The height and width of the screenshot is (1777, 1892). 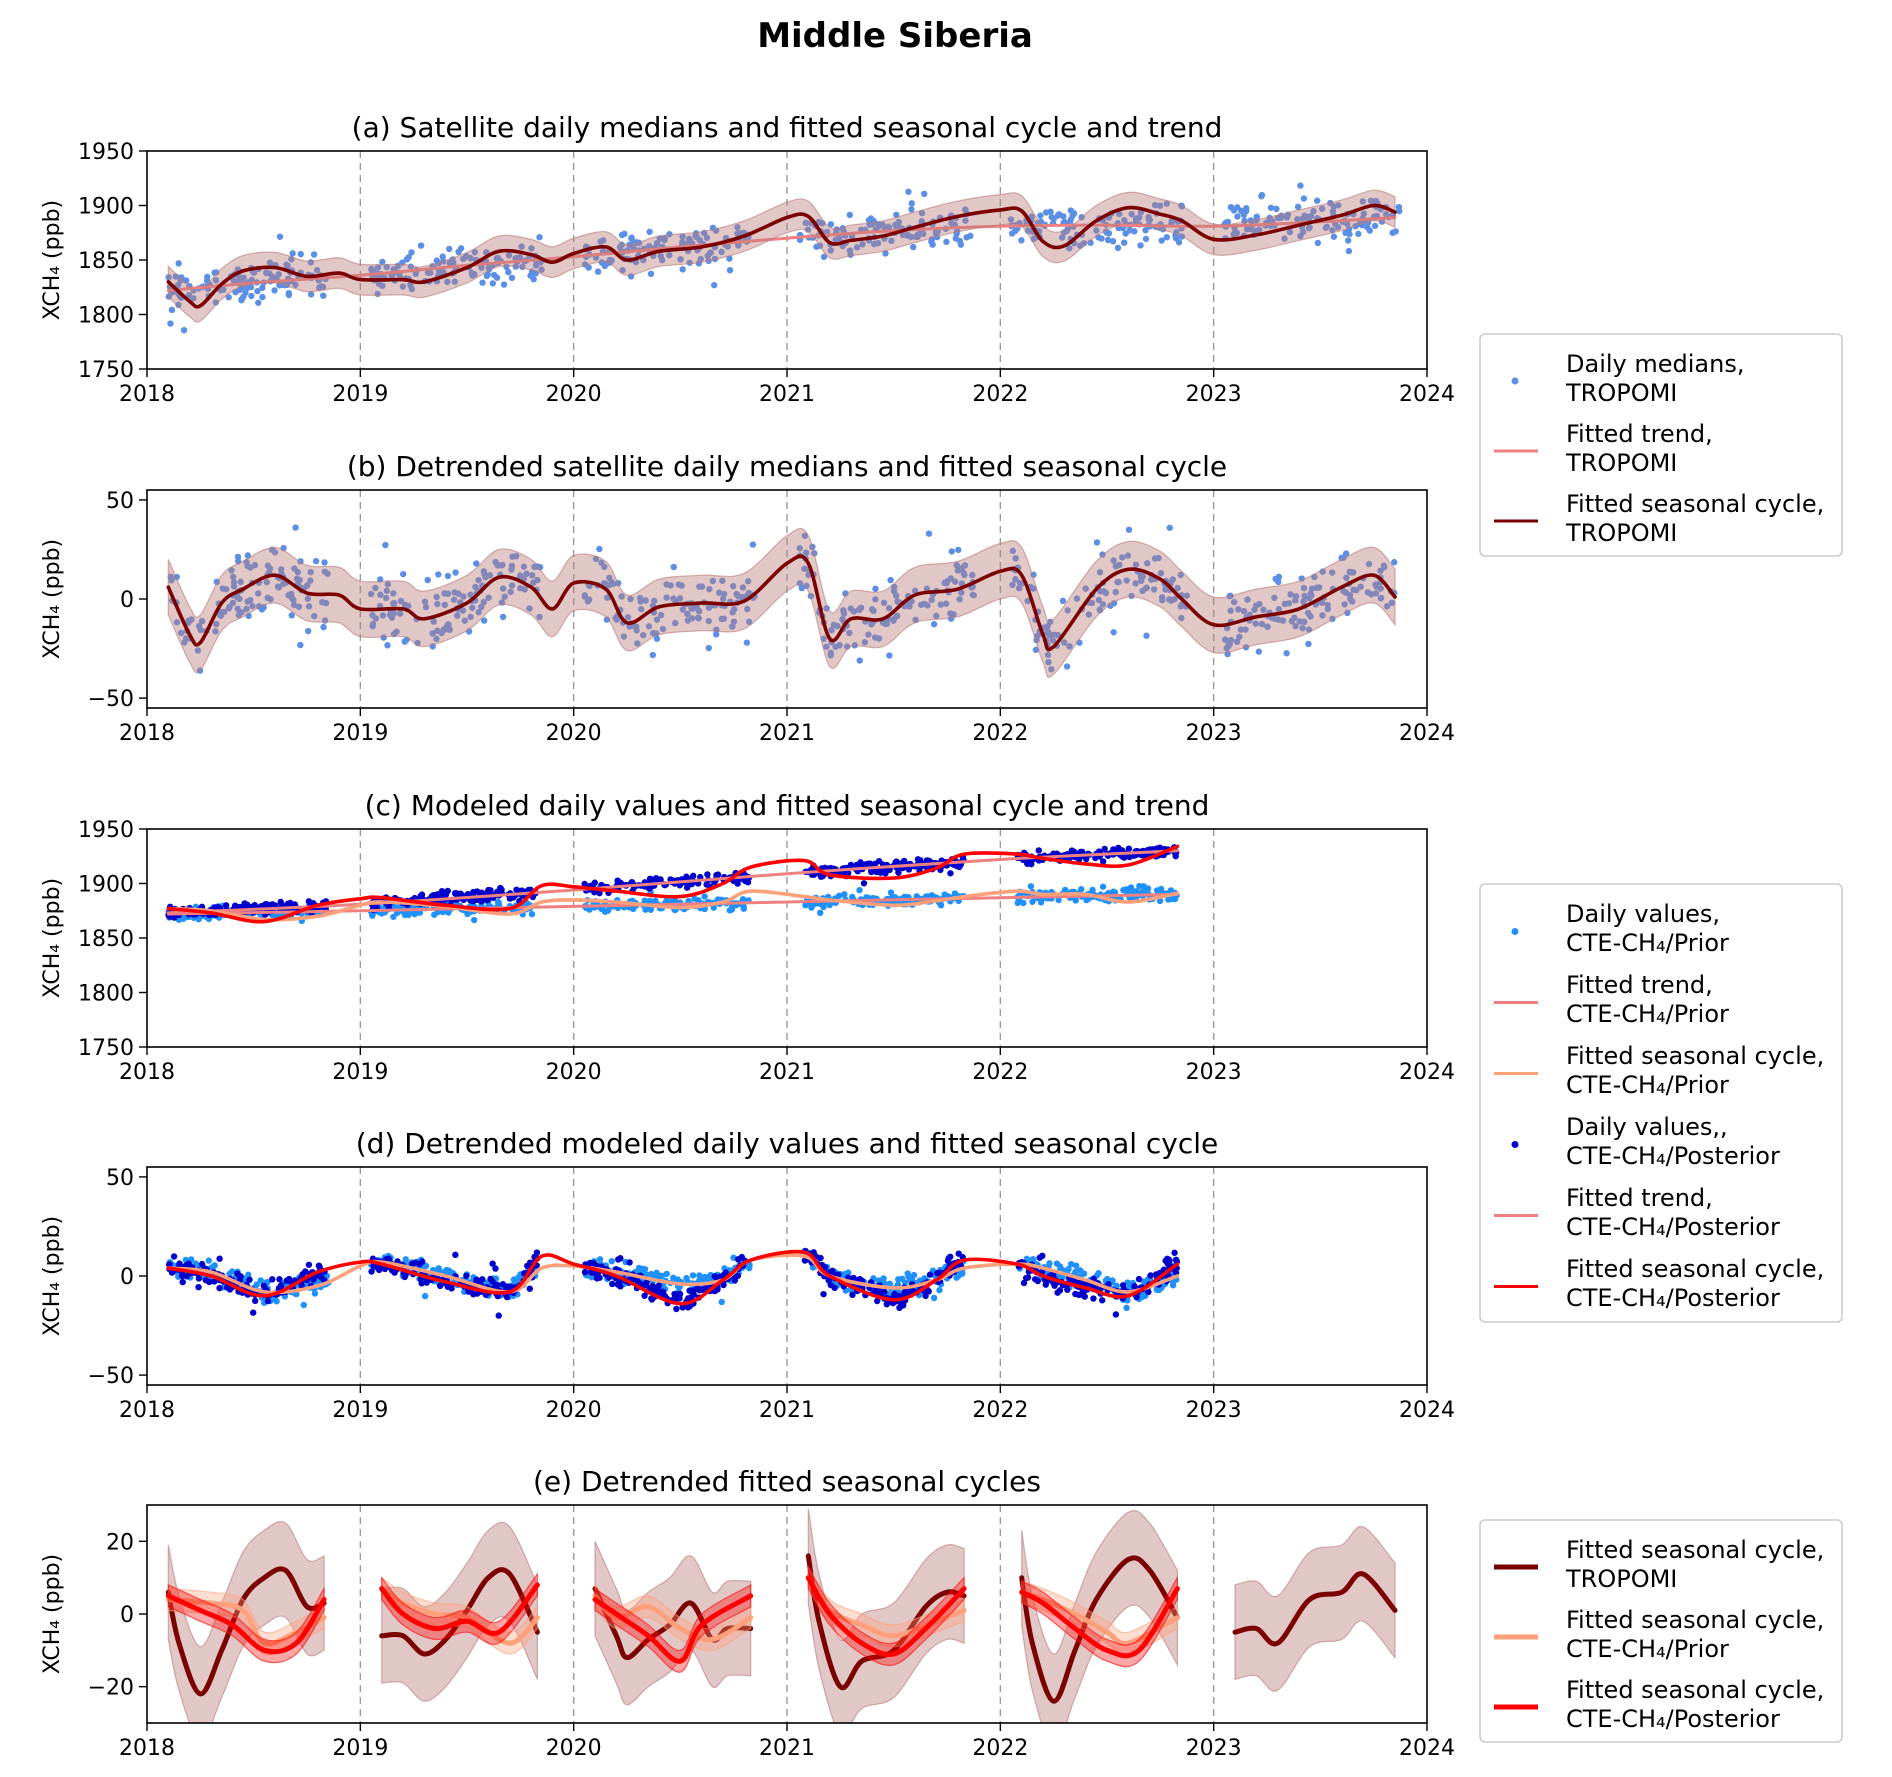 What do you see at coordinates (784, 260) in the screenshot?
I see `plot-area` at bounding box center [784, 260].